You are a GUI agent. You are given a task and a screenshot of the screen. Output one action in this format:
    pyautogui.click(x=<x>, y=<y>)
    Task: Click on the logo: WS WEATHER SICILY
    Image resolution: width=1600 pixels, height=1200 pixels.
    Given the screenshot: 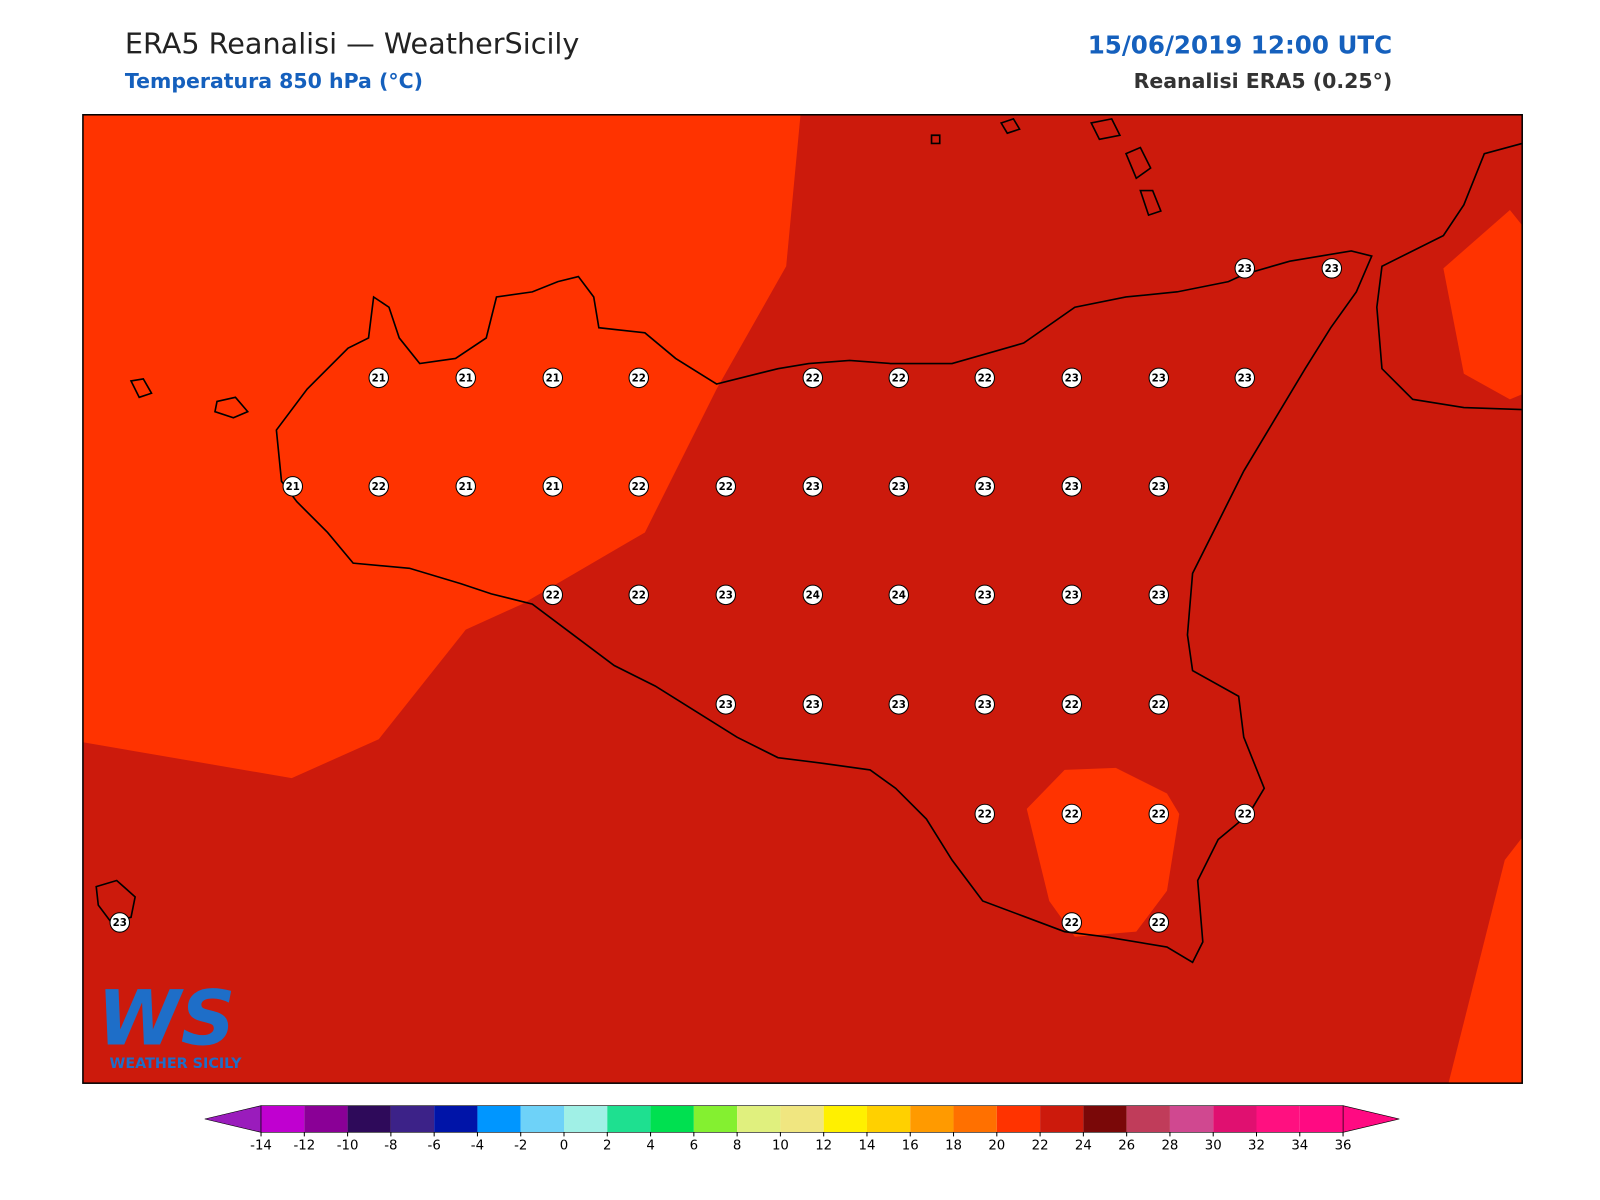 What is the action you would take?
    pyautogui.click(x=169, y=1023)
    